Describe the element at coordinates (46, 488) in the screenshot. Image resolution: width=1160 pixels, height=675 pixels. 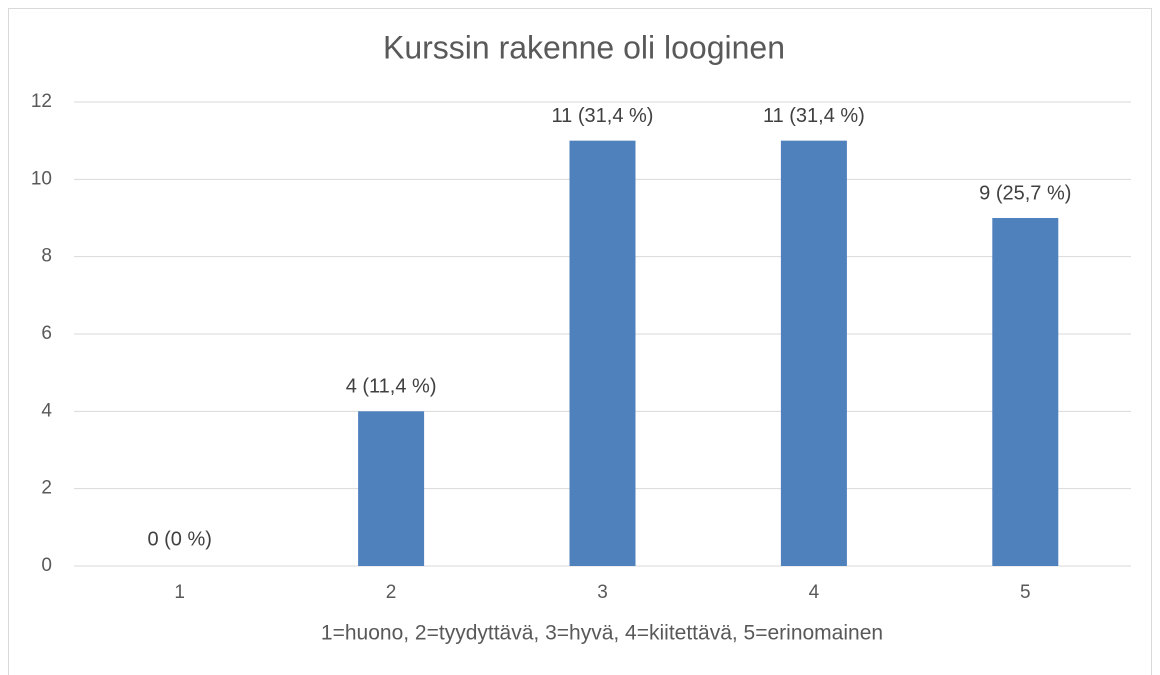
I see `y-tick-label: 2` at that location.